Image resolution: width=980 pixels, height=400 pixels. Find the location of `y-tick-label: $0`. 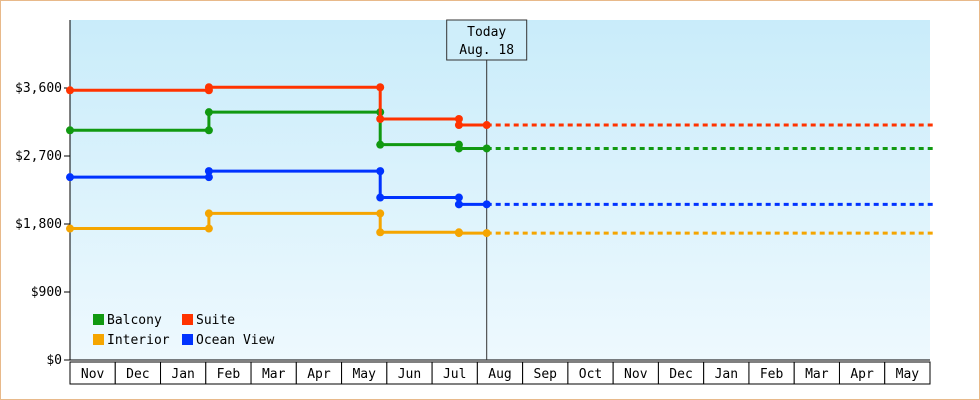

y-tick-label: $0 is located at coordinates (54, 360).